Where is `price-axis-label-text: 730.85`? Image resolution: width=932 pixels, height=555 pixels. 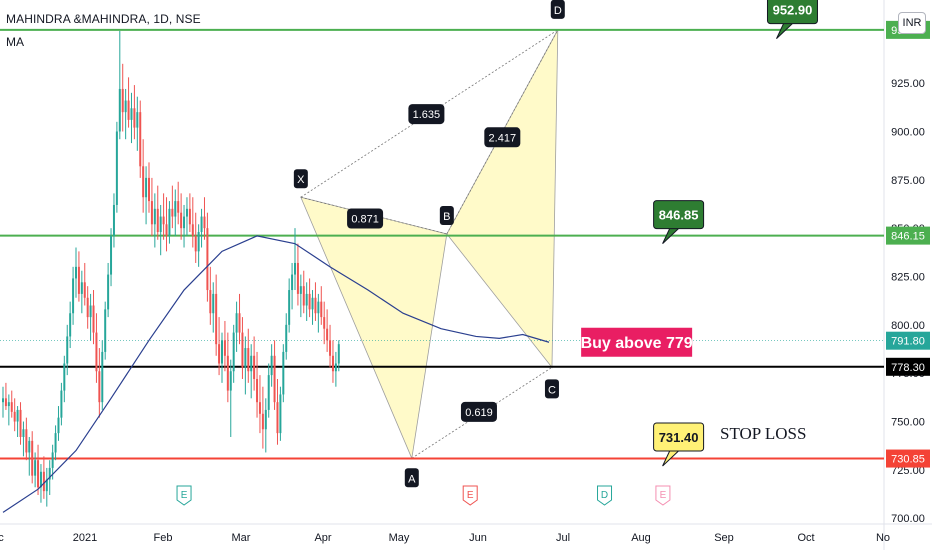 price-axis-label-text: 730.85 is located at coordinates (908, 460).